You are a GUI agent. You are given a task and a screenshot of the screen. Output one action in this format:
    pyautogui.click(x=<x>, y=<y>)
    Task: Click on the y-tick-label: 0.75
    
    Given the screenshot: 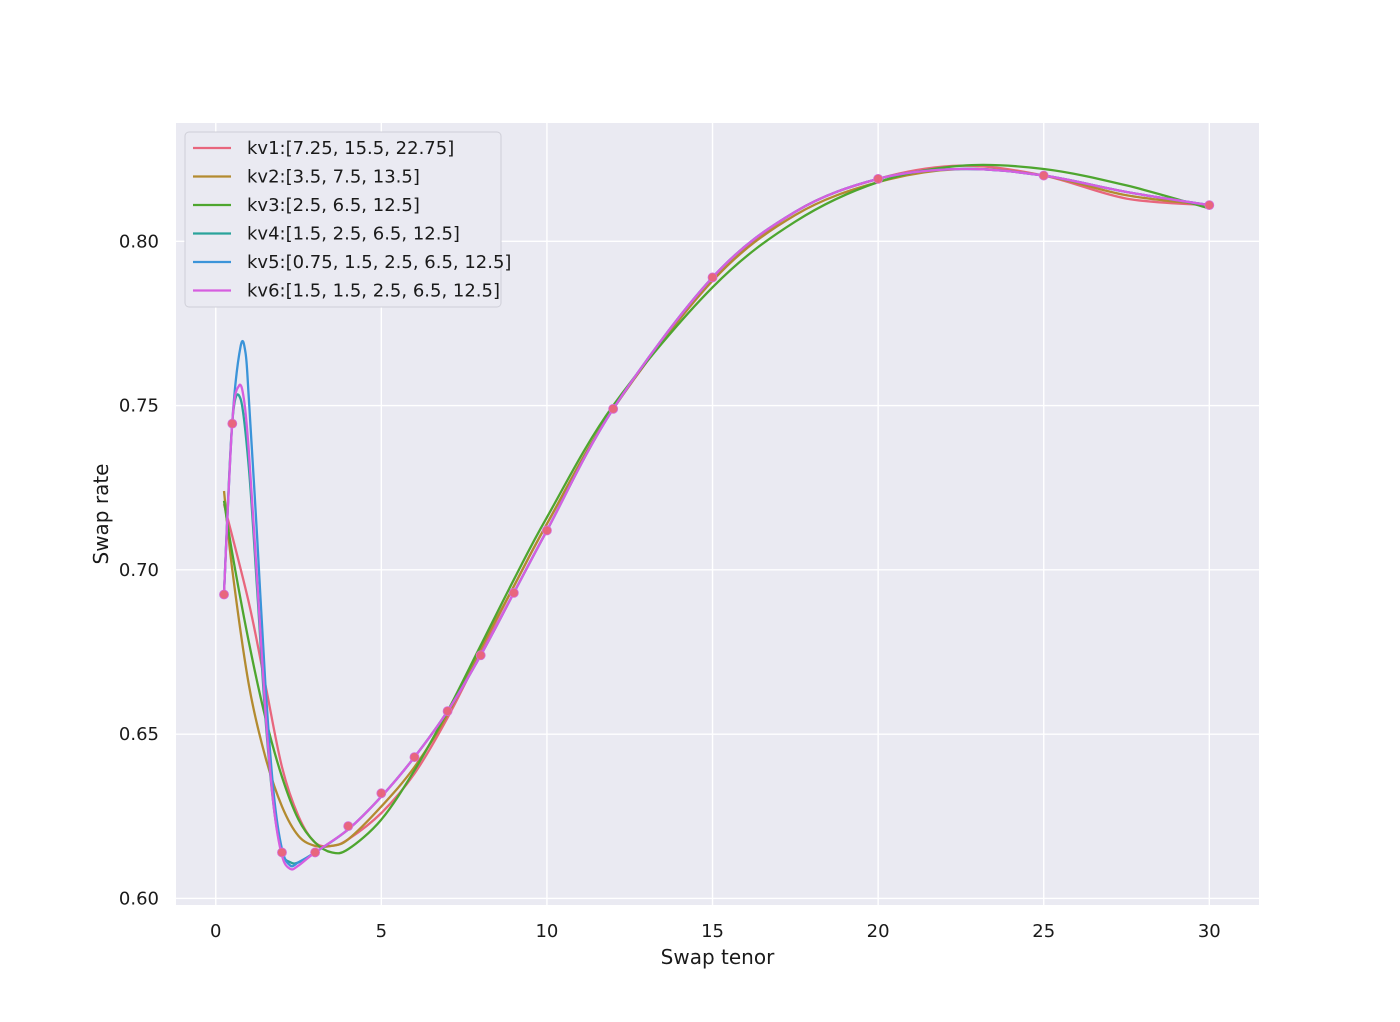 What is the action you would take?
    pyautogui.click(x=139, y=406)
    